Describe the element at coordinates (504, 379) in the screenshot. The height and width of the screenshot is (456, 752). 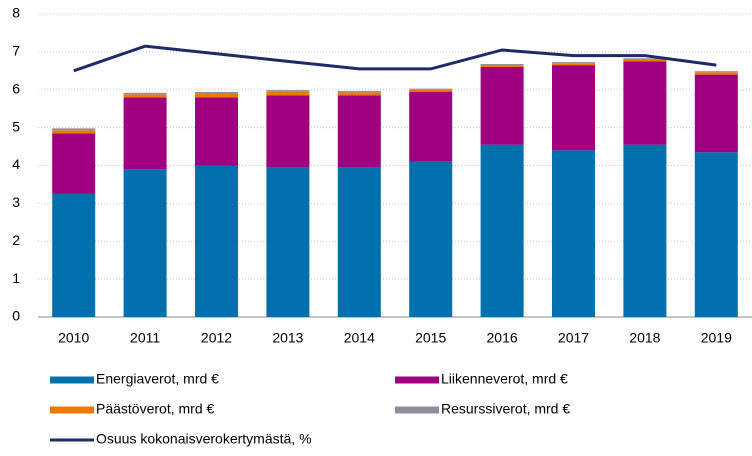
I see `legend-label: Liikenneverot, mrd €` at that location.